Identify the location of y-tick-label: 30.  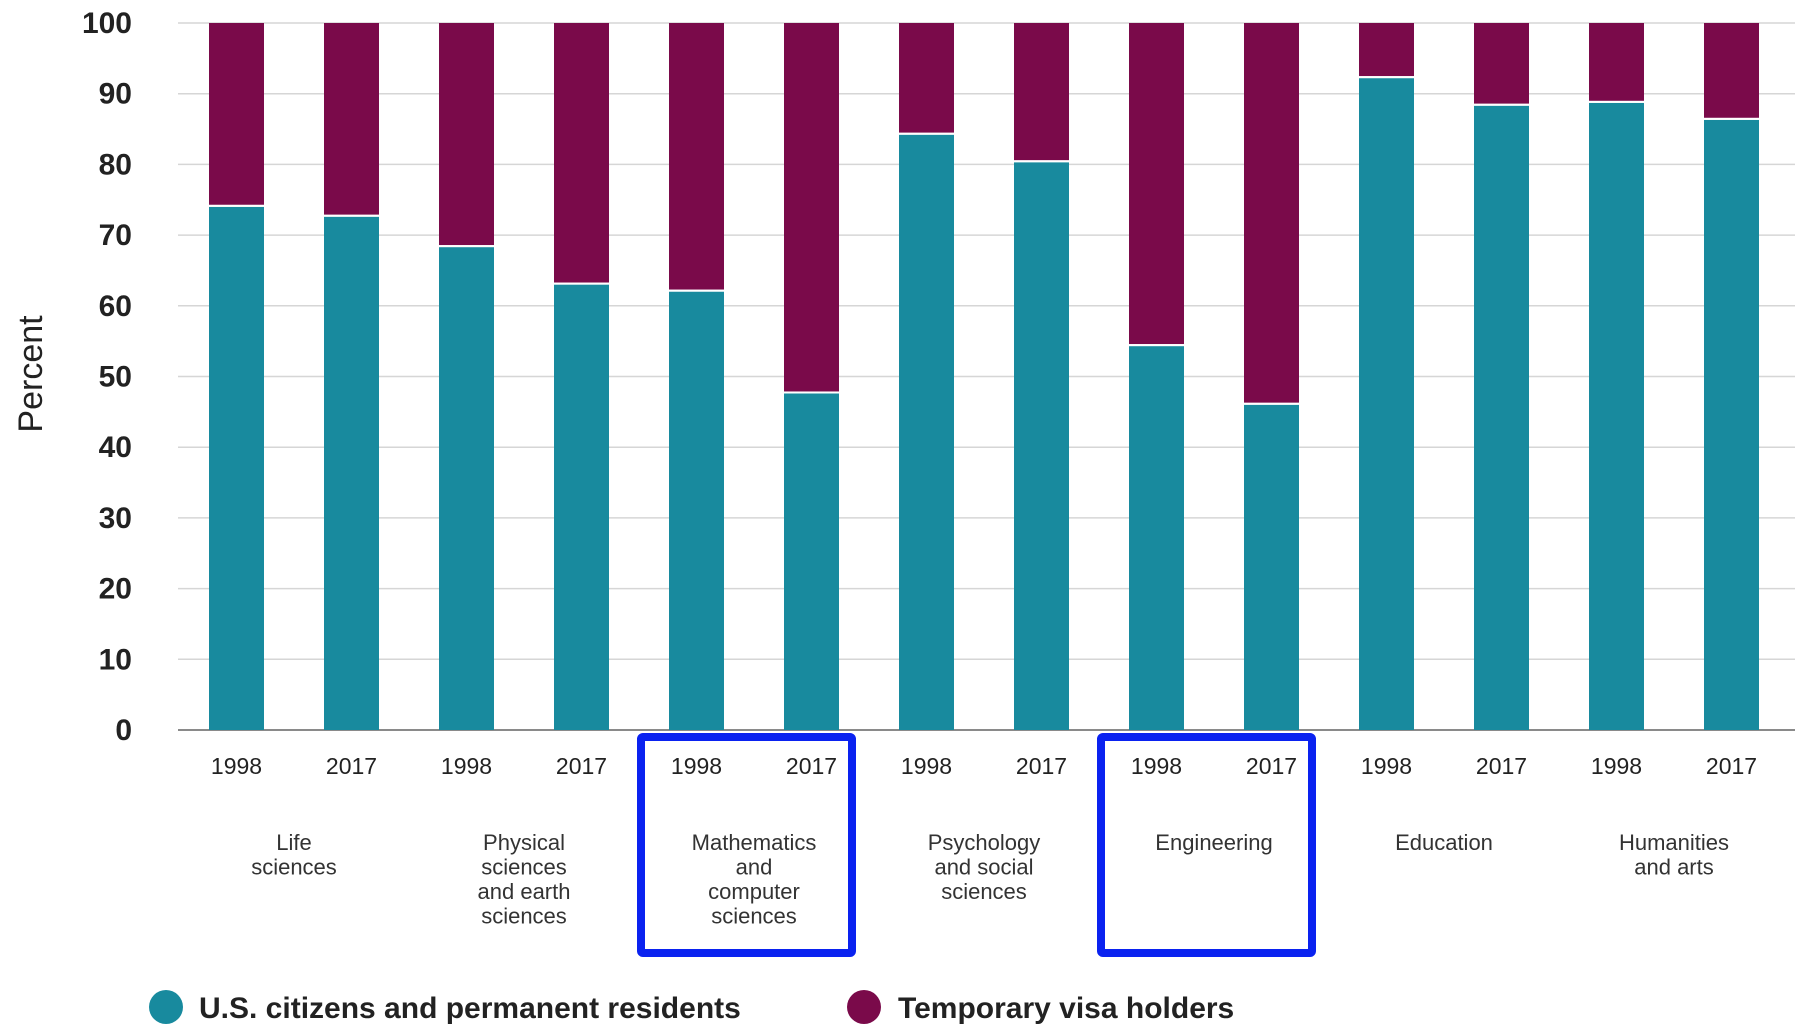
(115, 518).